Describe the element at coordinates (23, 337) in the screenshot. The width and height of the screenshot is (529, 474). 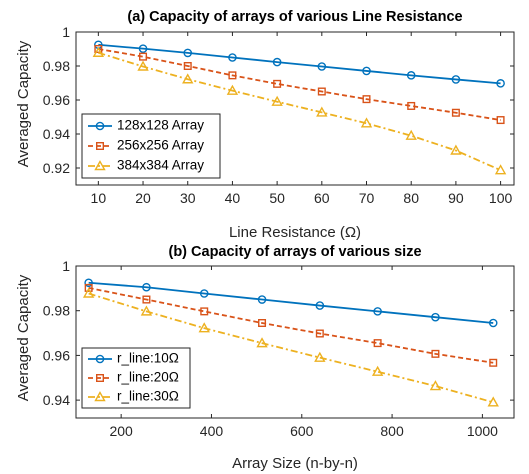
I see `y-axis-label-b: Averaged Capacity` at that location.